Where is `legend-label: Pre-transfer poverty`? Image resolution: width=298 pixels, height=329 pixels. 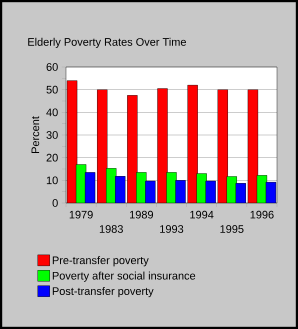
legend-label: Pre-transfer poverty is located at coordinates (100, 261).